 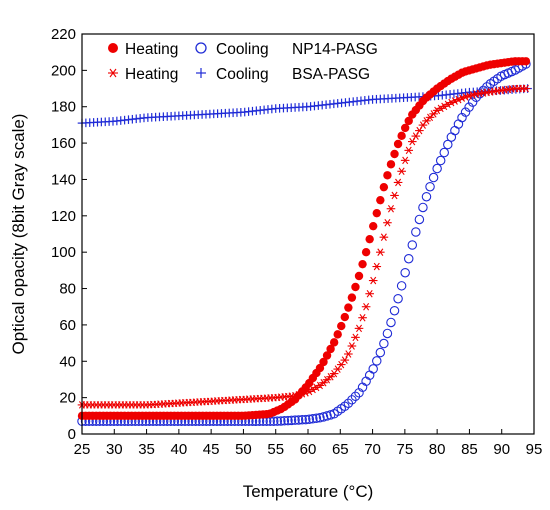 What do you see at coordinates (534, 449) in the screenshot?
I see `x-tick-label: 95` at bounding box center [534, 449].